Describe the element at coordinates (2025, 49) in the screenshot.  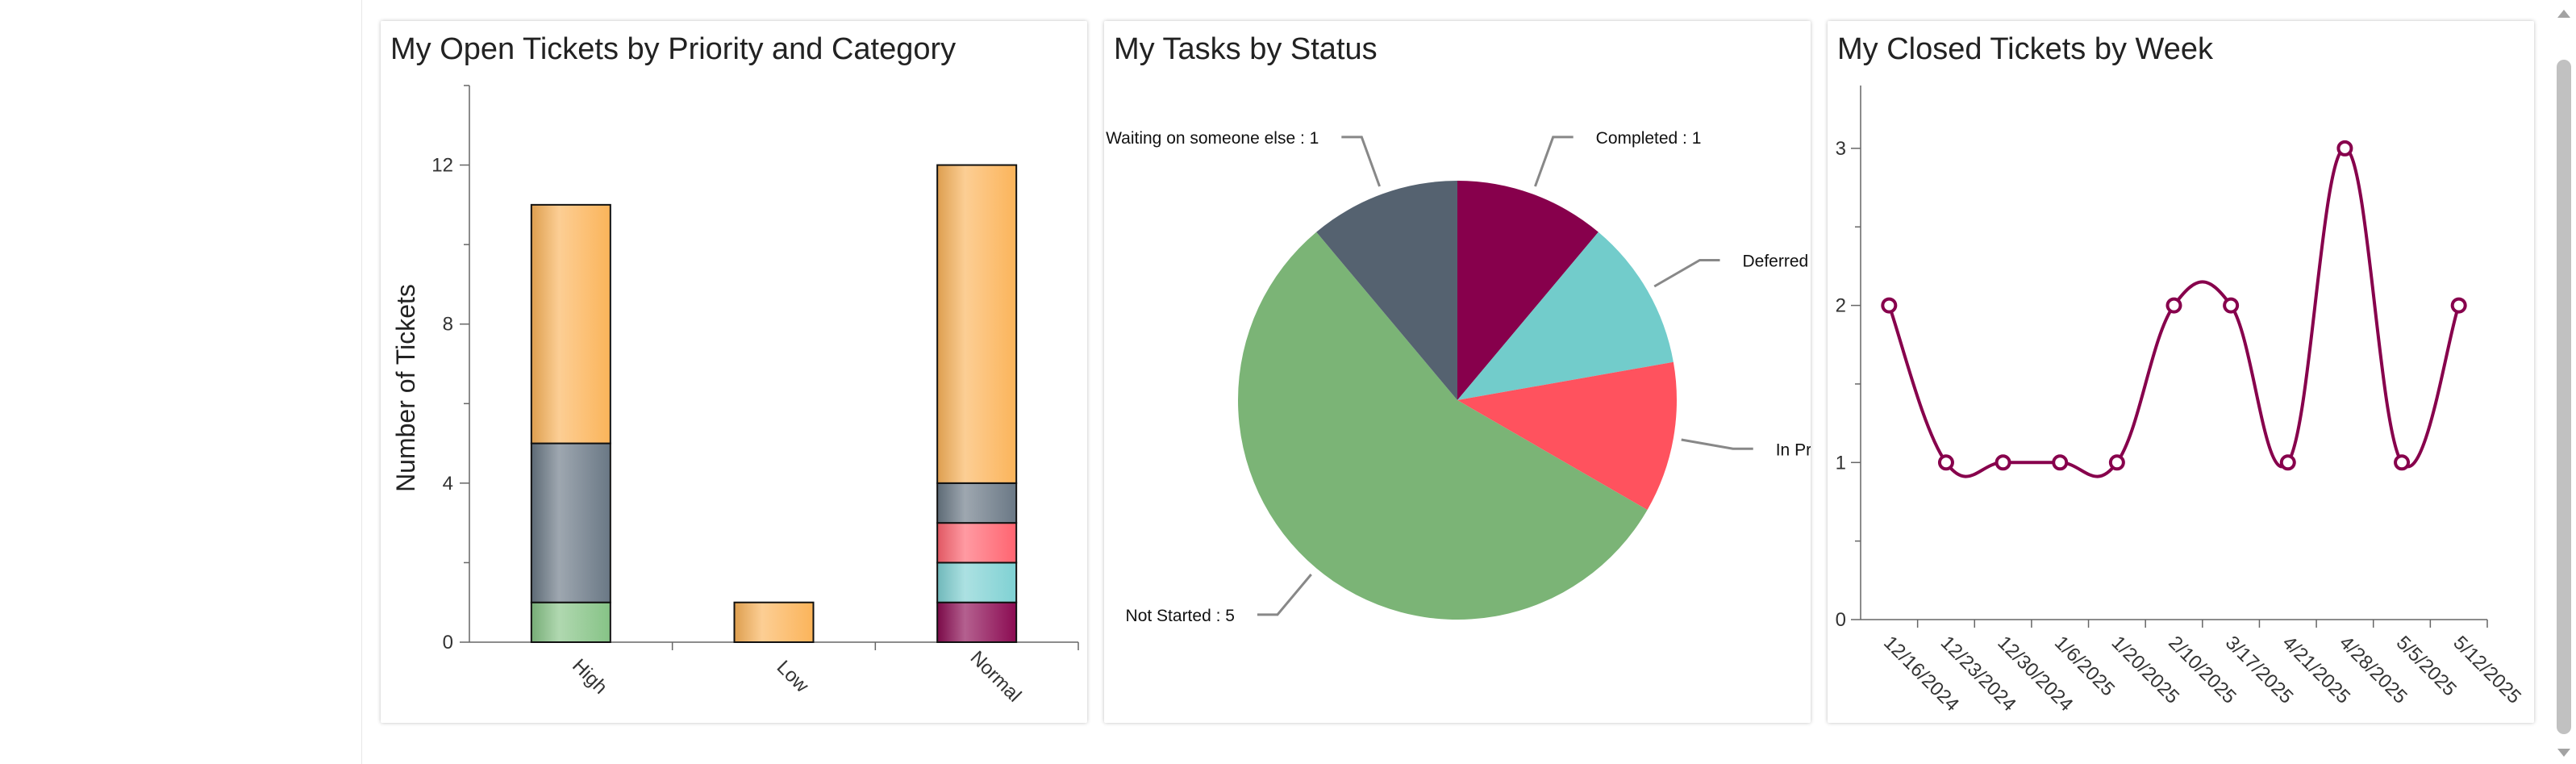
I see `chart-title: My Closed Tickets by Week` at that location.